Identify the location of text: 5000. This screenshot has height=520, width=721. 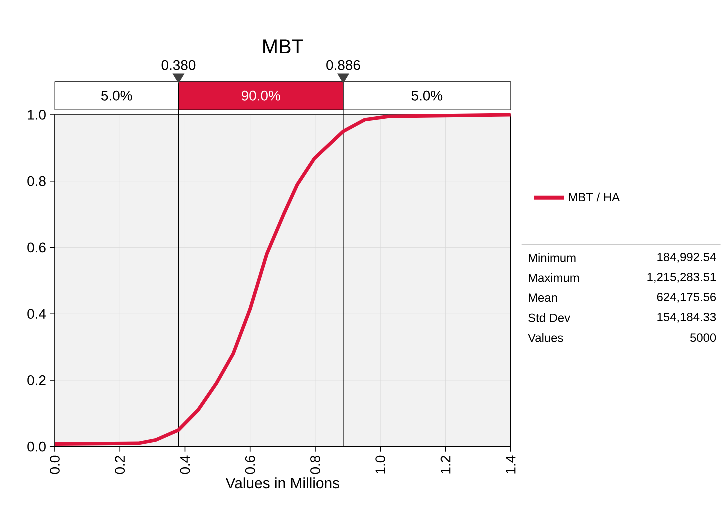
(703, 338).